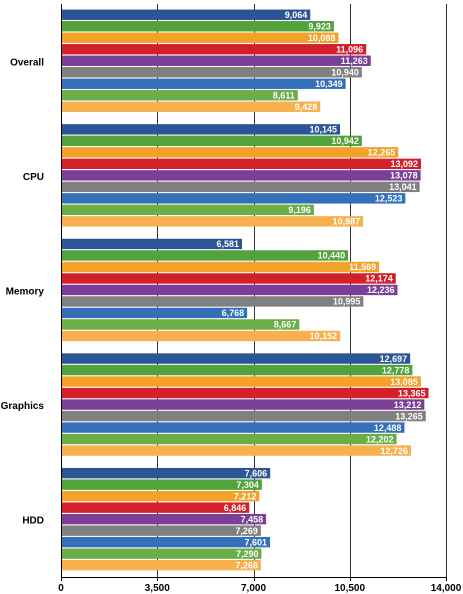  I want to click on bar-value-label: 10,987, so click(347, 222).